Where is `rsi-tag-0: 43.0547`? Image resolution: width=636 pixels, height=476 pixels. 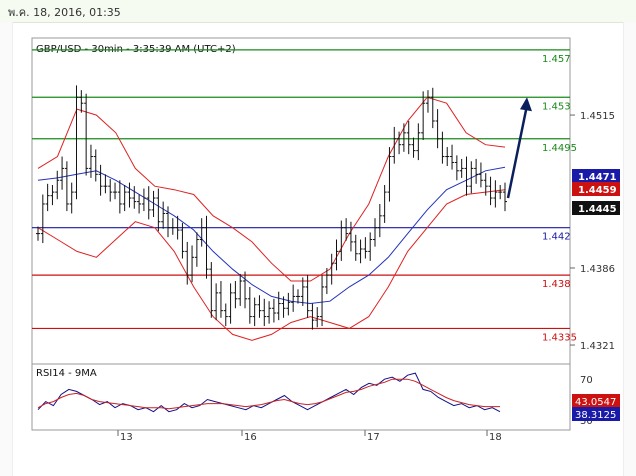
rsi-tag-0: 43.0547 is located at coordinates (595, 402).